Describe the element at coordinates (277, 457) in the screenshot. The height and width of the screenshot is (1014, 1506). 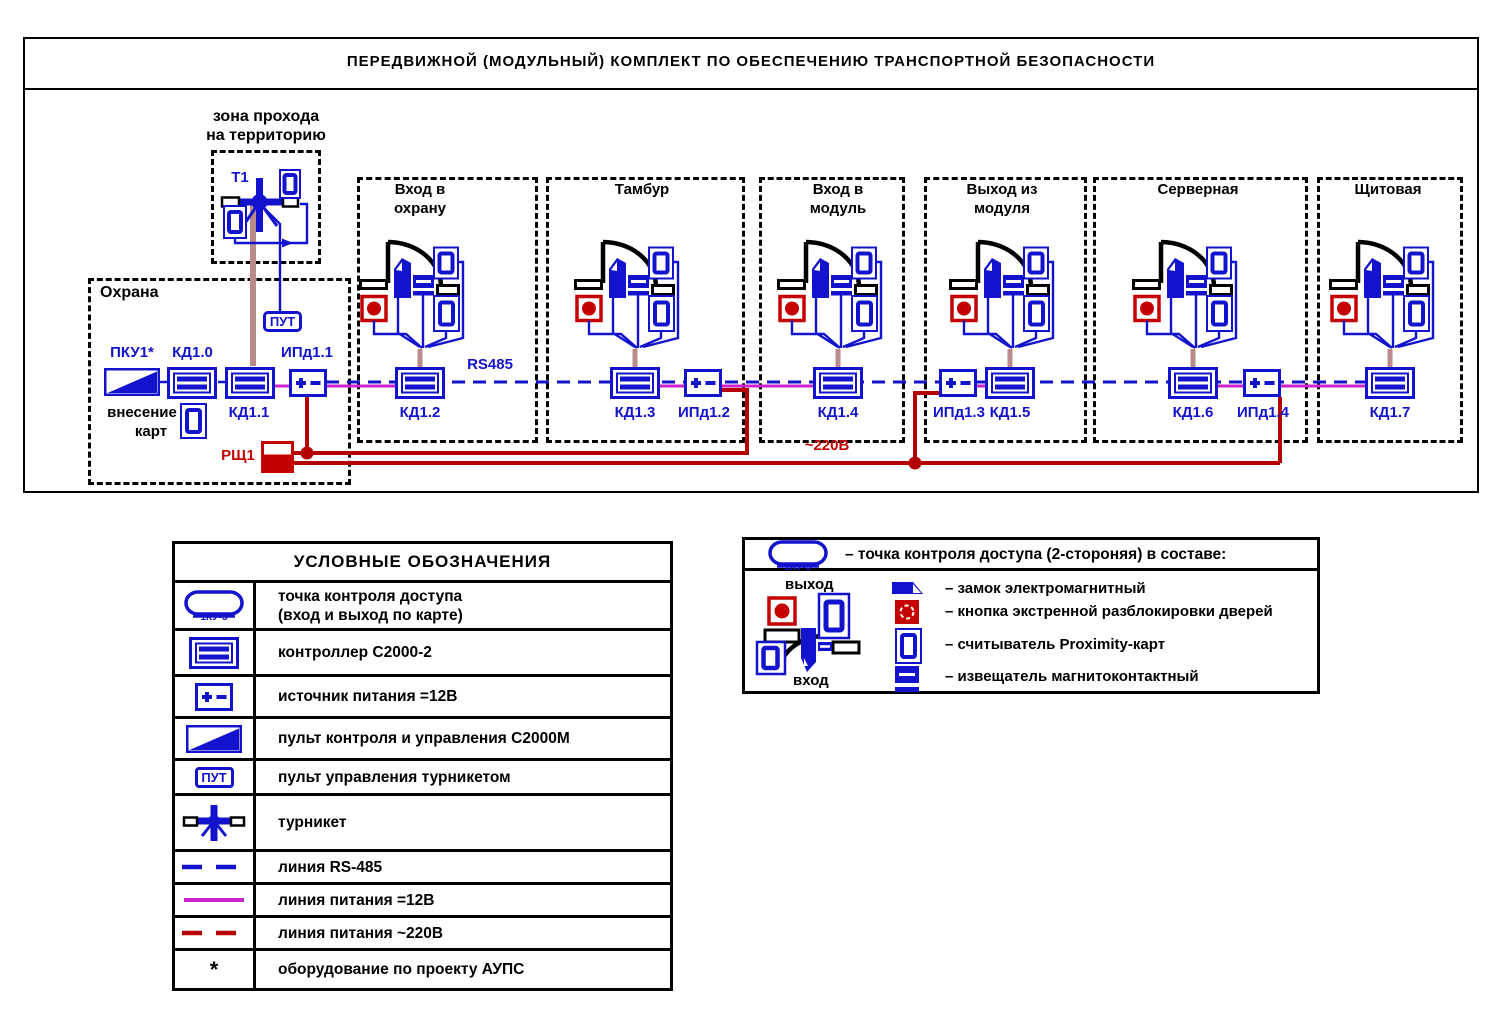
I see `power-board-rsh1-icon` at that location.